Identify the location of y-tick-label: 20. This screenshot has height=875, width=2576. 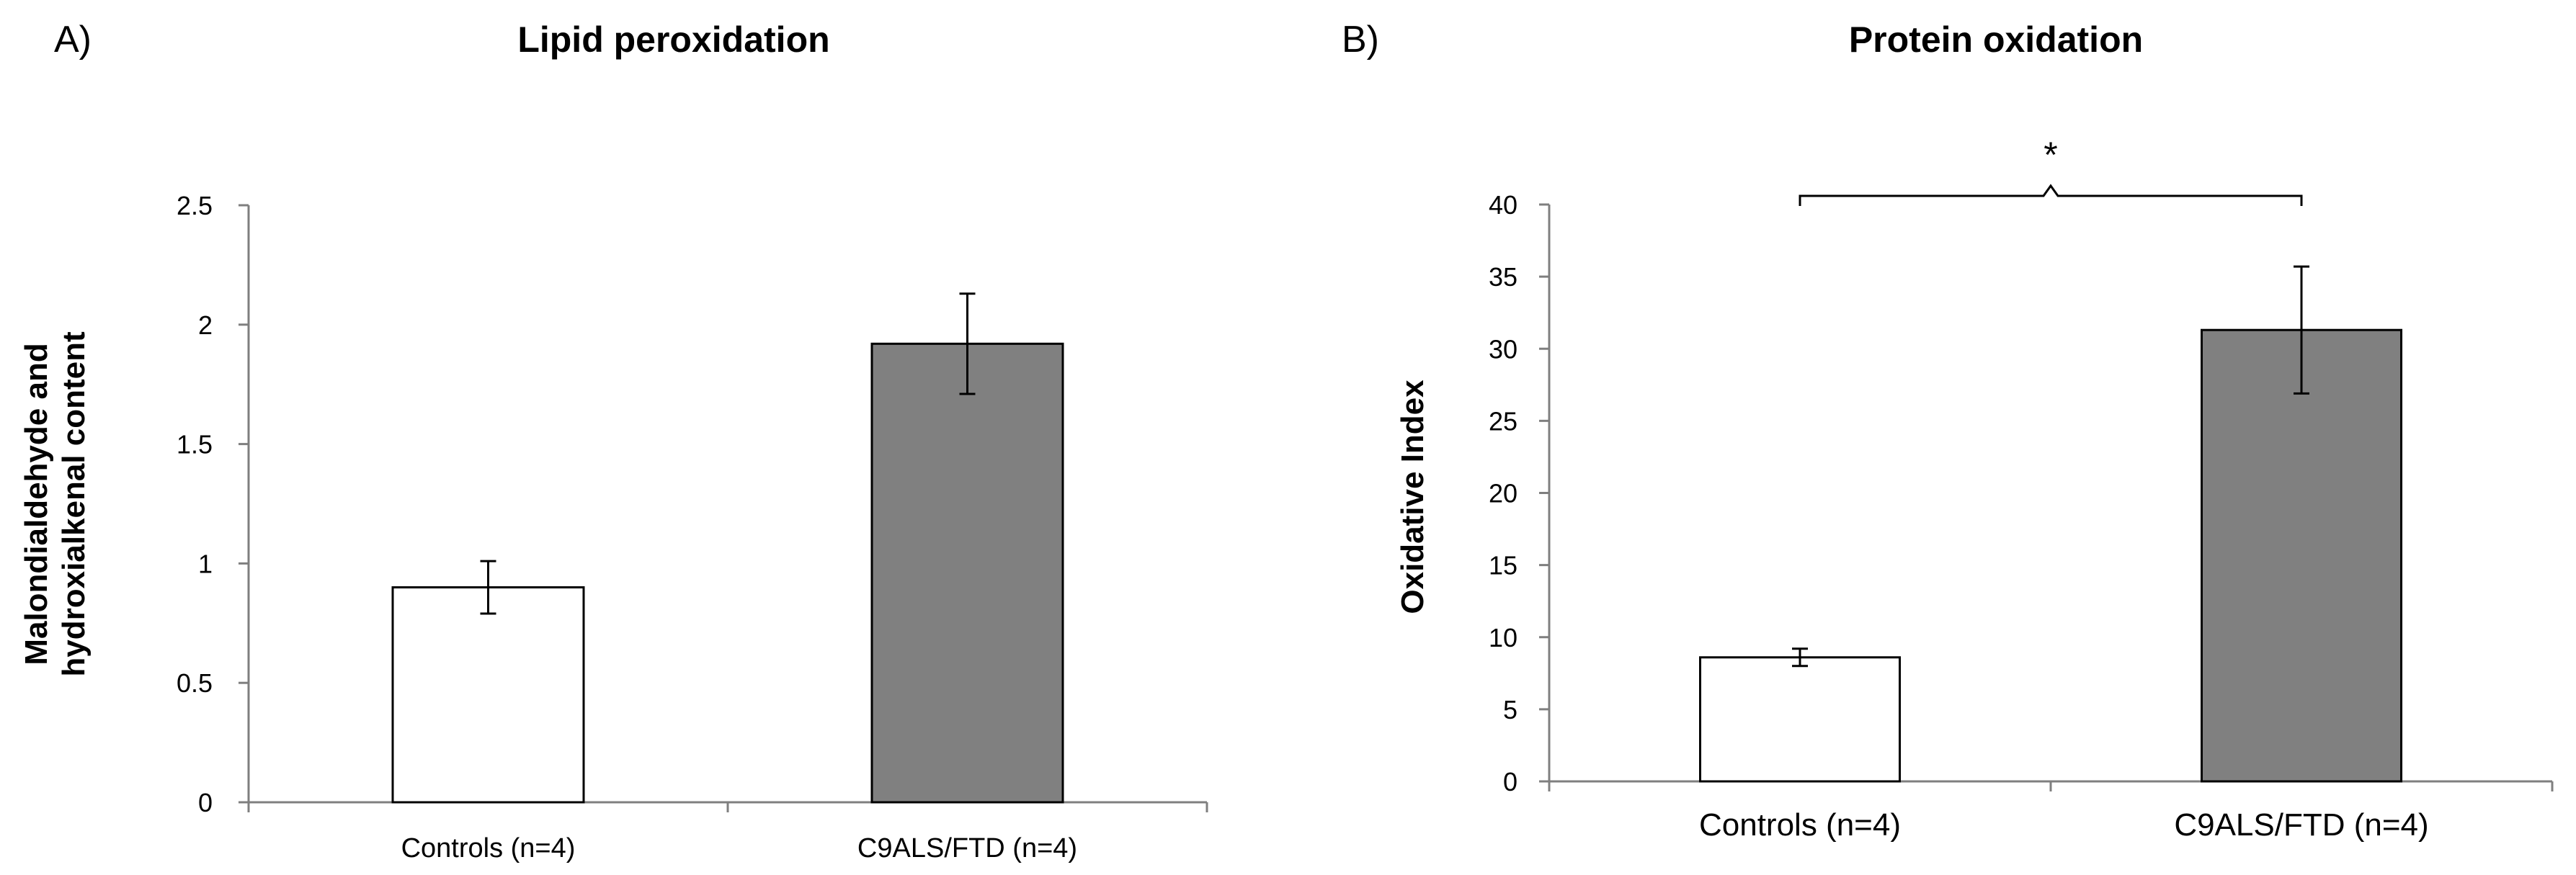
(1503, 494).